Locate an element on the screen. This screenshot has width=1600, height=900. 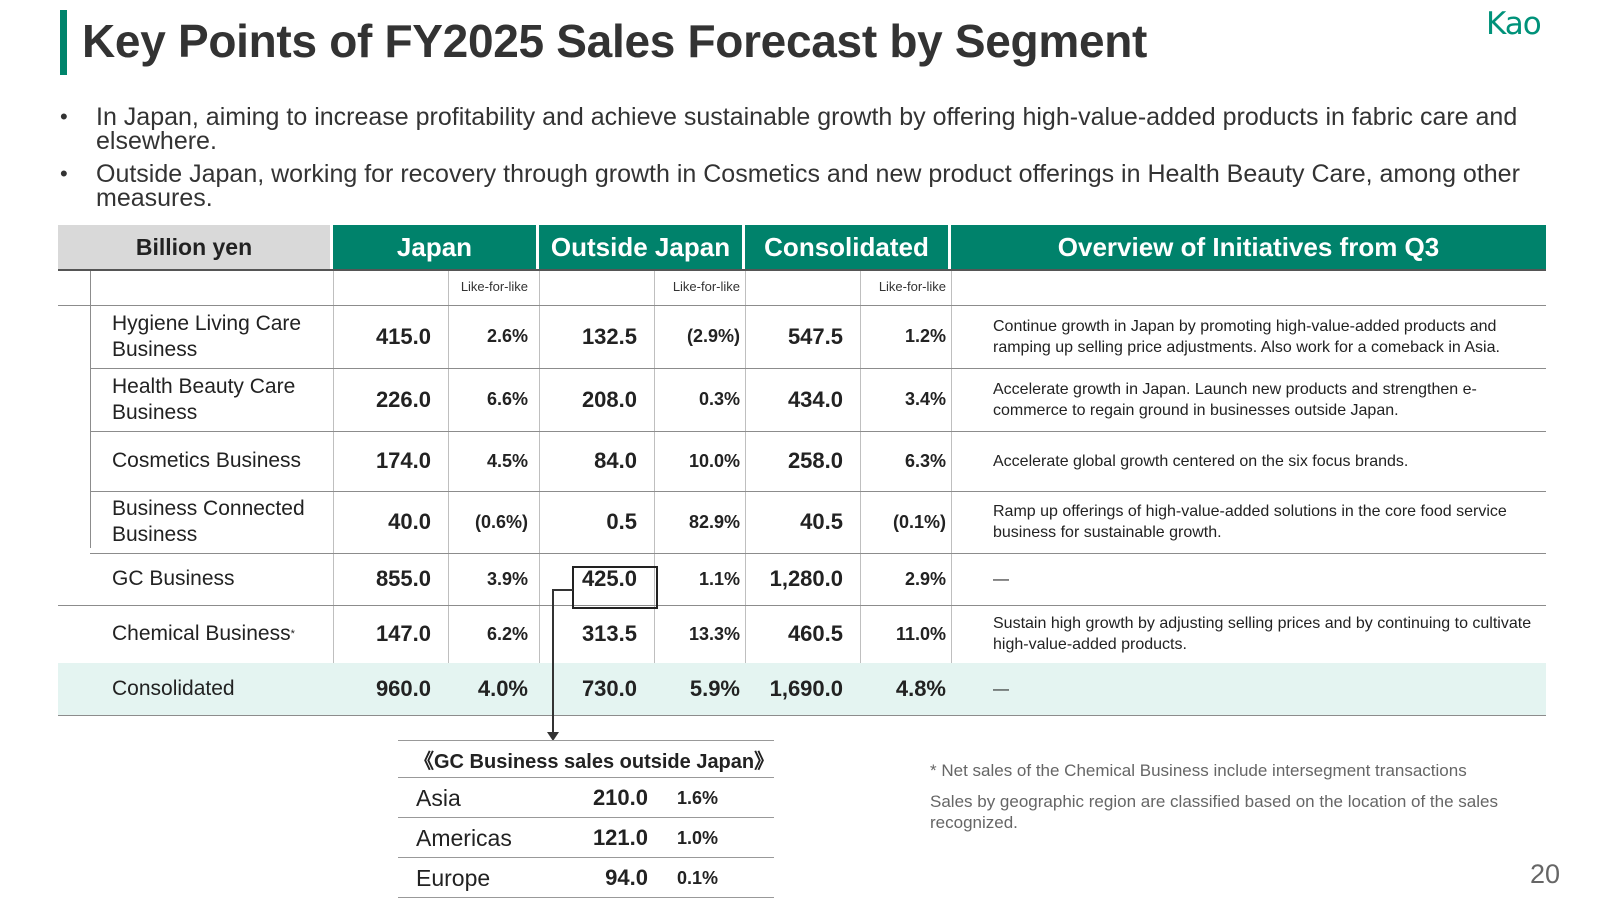
consolidated-lfl: 2.9% is located at coordinates (925, 578).